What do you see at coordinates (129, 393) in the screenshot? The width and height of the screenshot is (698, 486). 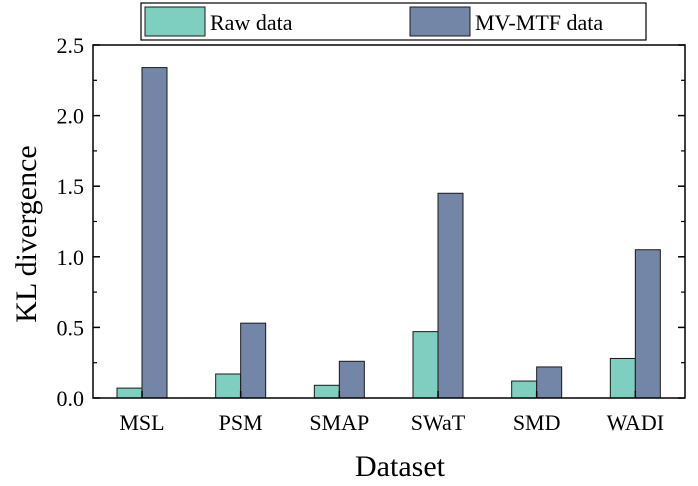 I see `bar-raw-data-msl` at bounding box center [129, 393].